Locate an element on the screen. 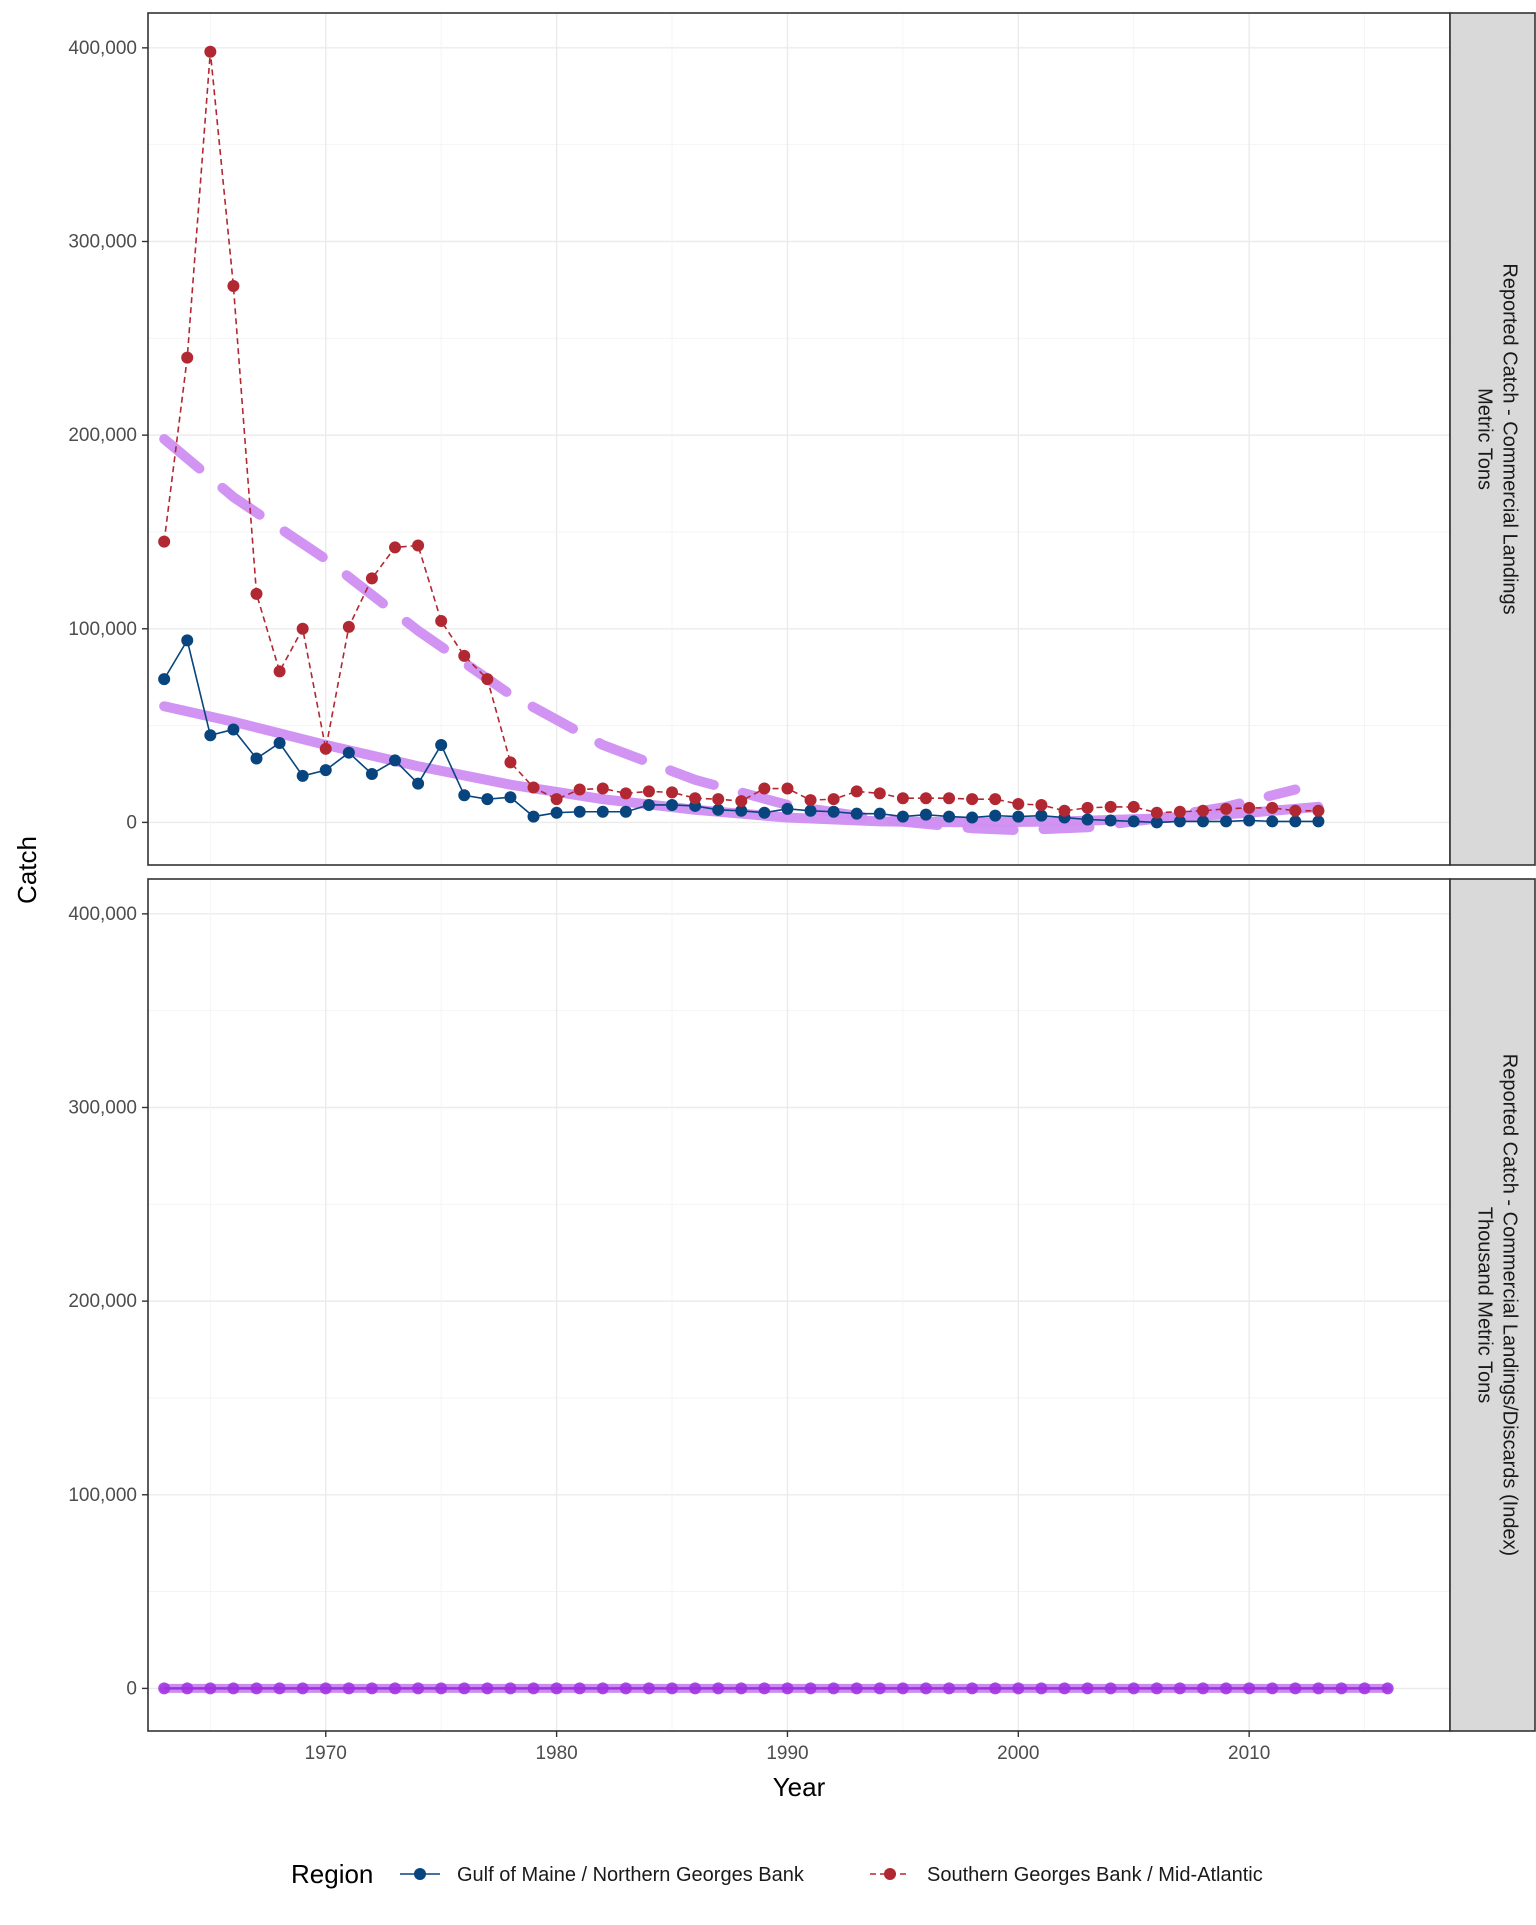 The width and height of the screenshot is (1536, 1925). x-axis: 1970 1980 1990 2000 2010 is located at coordinates (787, 1747).